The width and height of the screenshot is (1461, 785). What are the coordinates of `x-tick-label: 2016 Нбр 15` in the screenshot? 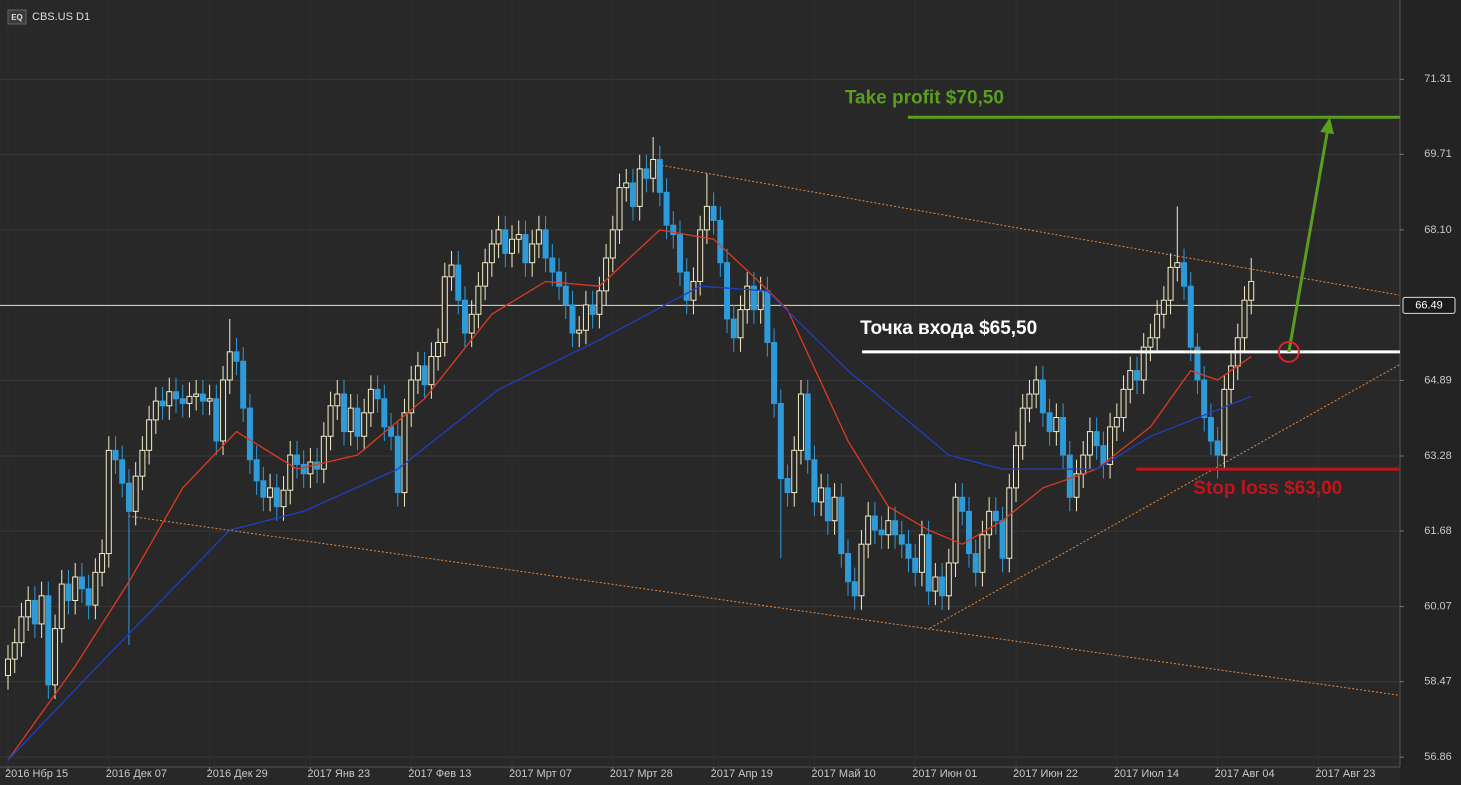 It's located at (36, 774).